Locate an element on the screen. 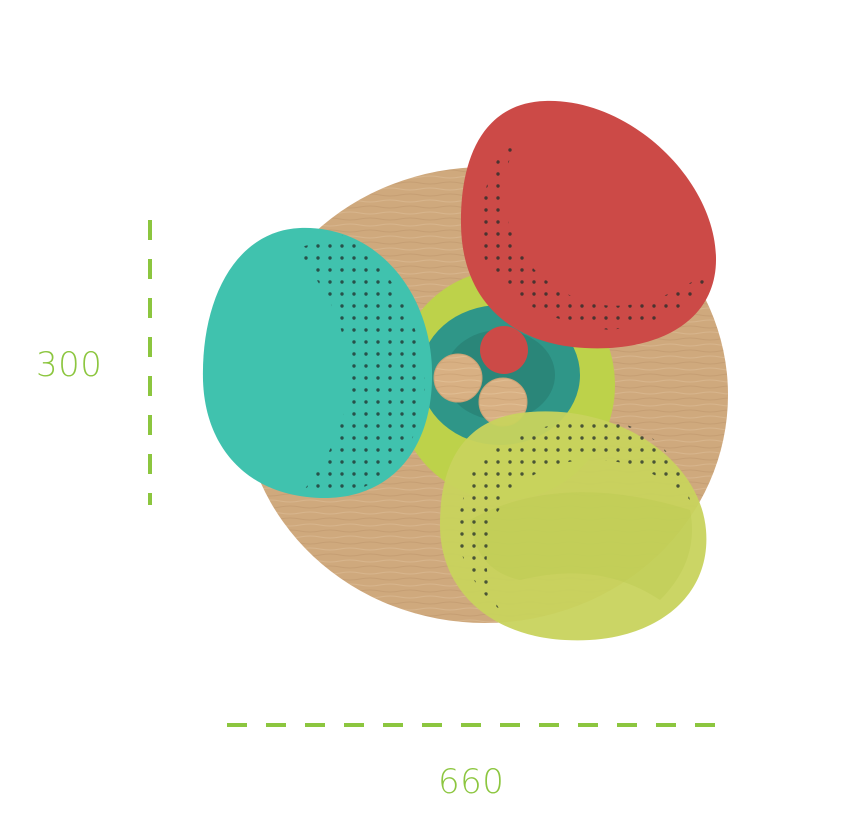 The height and width of the screenshot is (834, 846). center-post-red is located at coordinates (504, 350).